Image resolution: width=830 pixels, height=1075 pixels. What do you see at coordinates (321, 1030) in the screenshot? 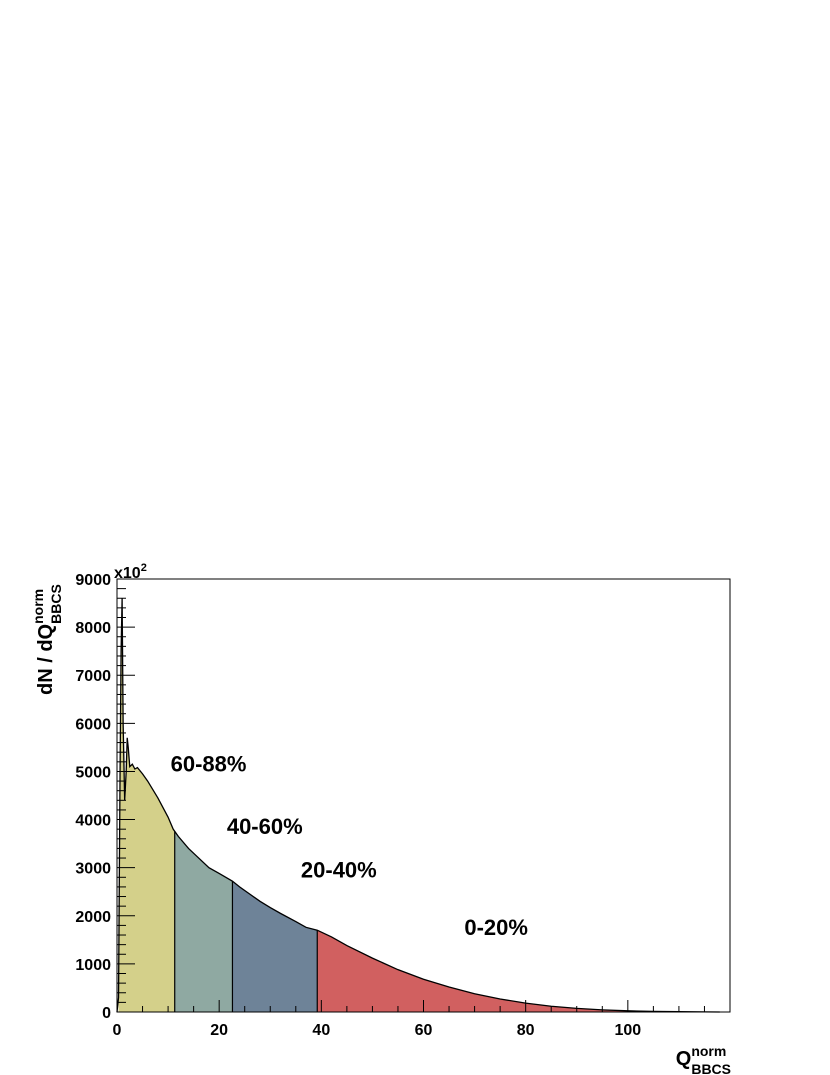
I see `x-tick-label: 40` at bounding box center [321, 1030].